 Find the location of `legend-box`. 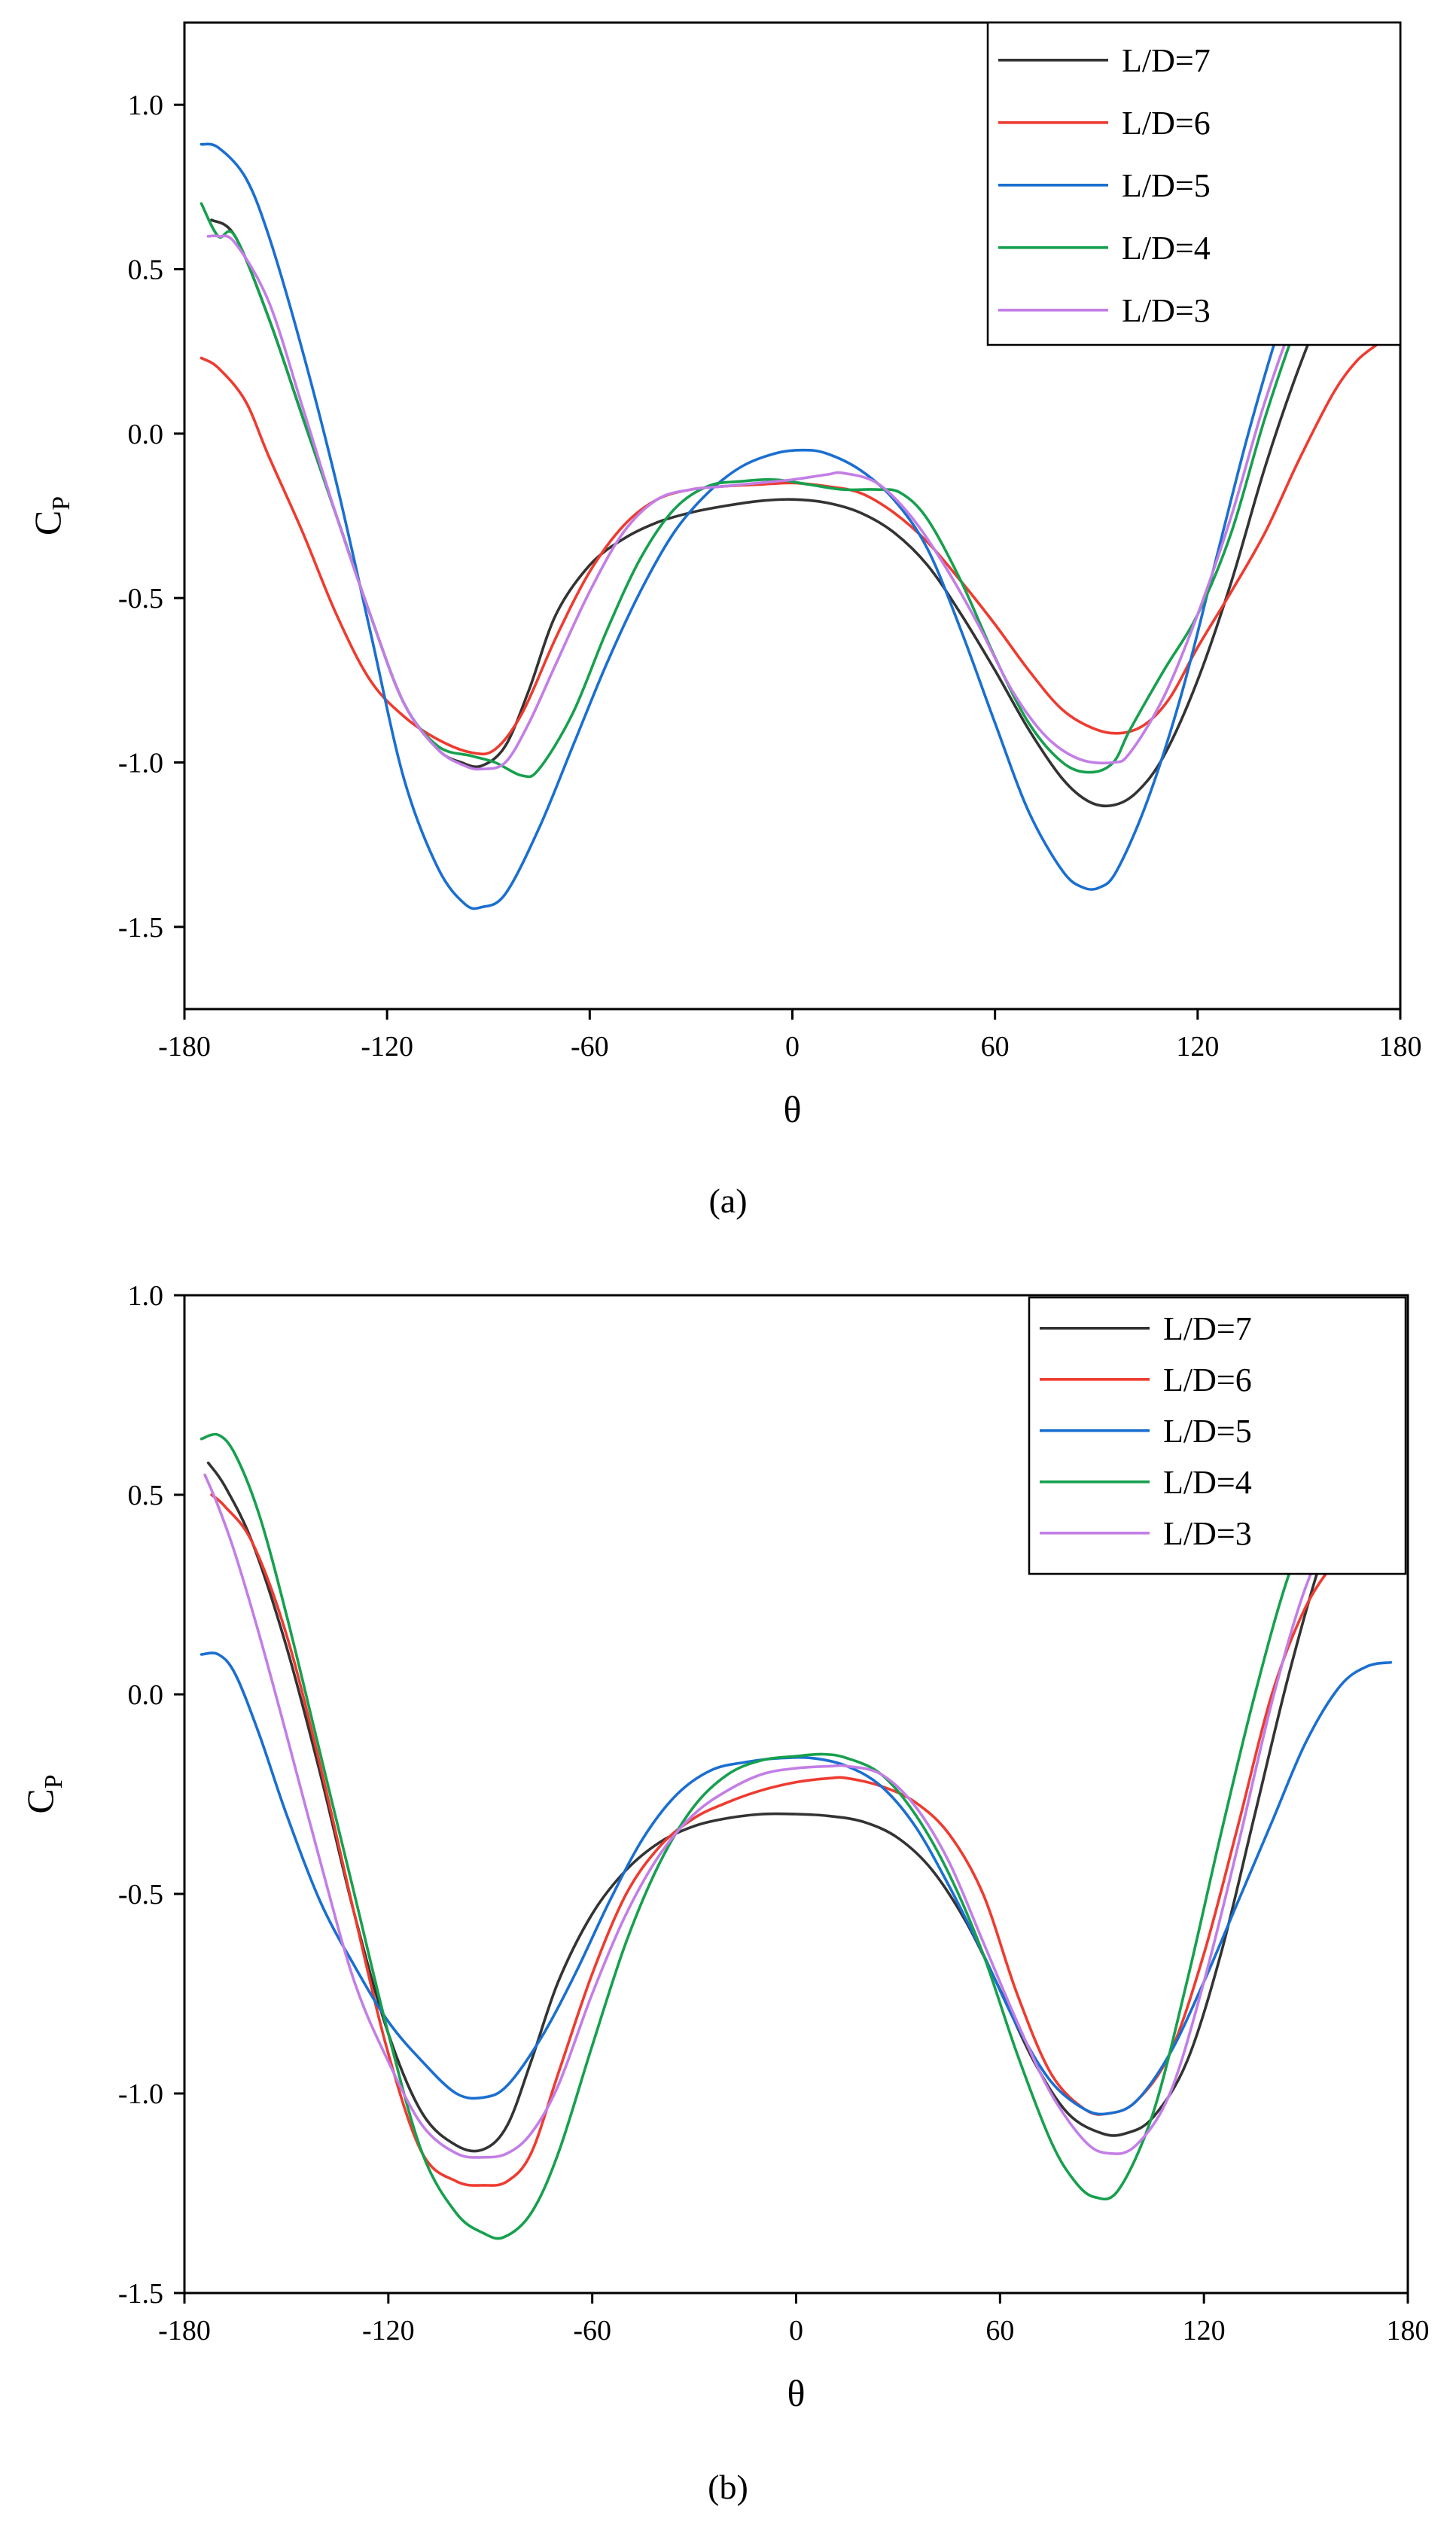

legend-box is located at coordinates (1217, 1435).